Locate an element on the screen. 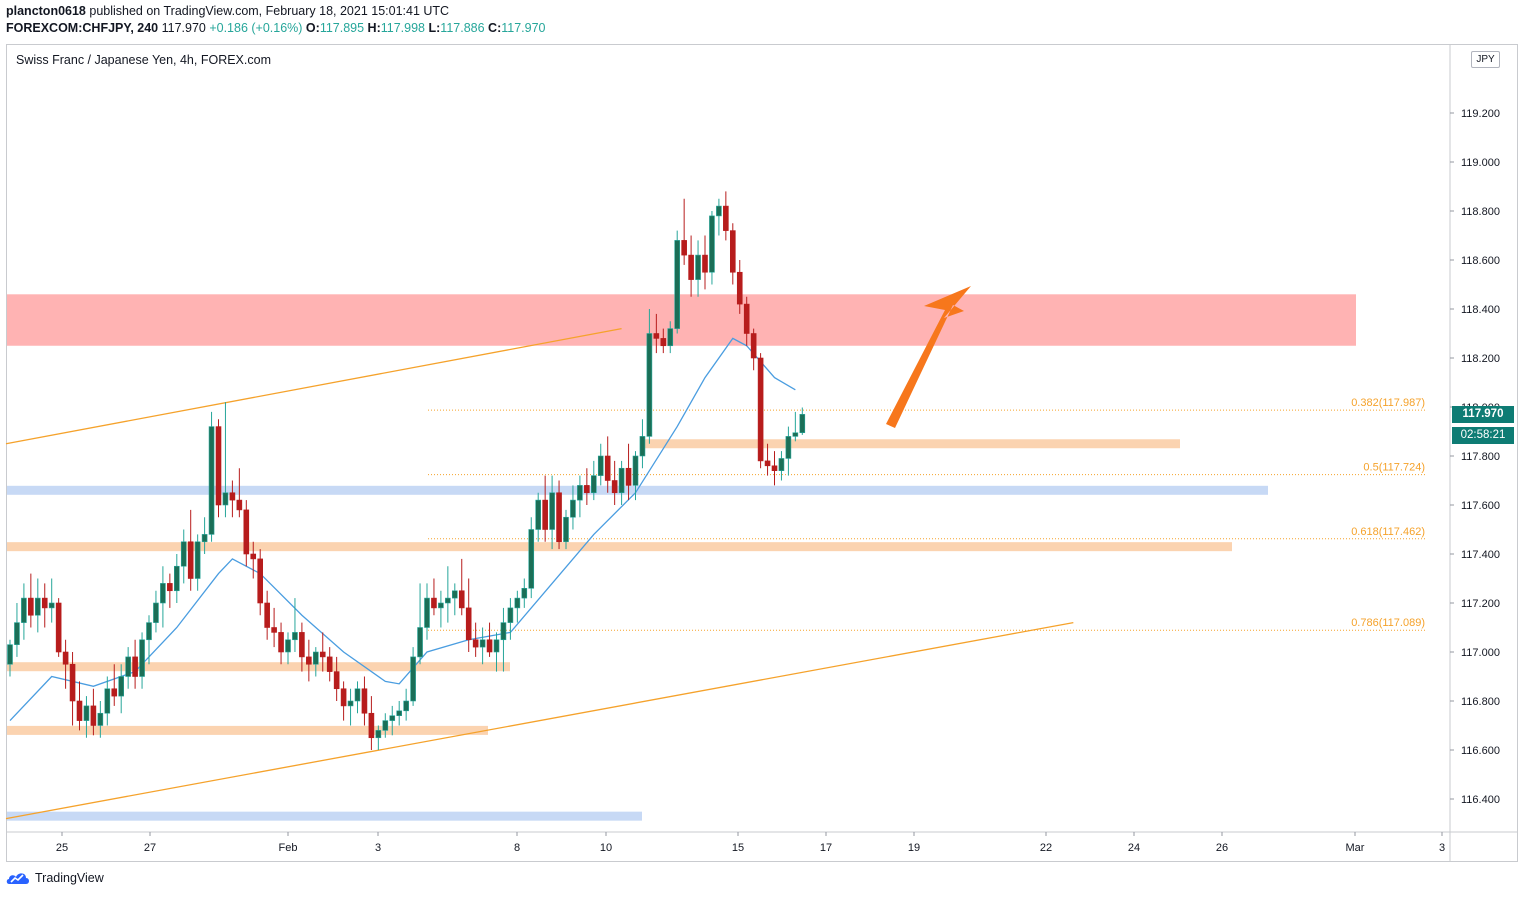 The image size is (1524, 898). price-tick-label: 117.000 is located at coordinates (1480, 653).